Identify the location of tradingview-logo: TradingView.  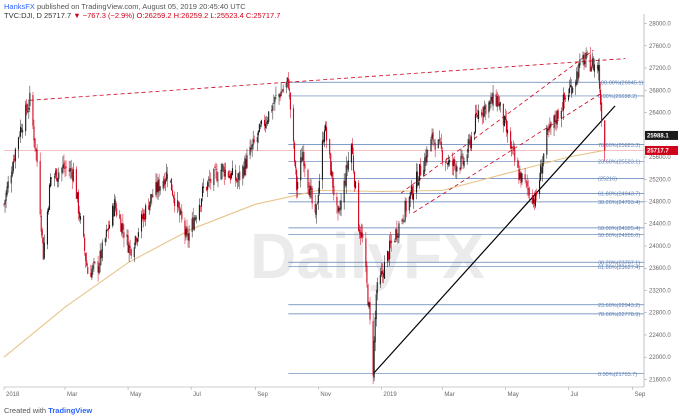
(70, 410).